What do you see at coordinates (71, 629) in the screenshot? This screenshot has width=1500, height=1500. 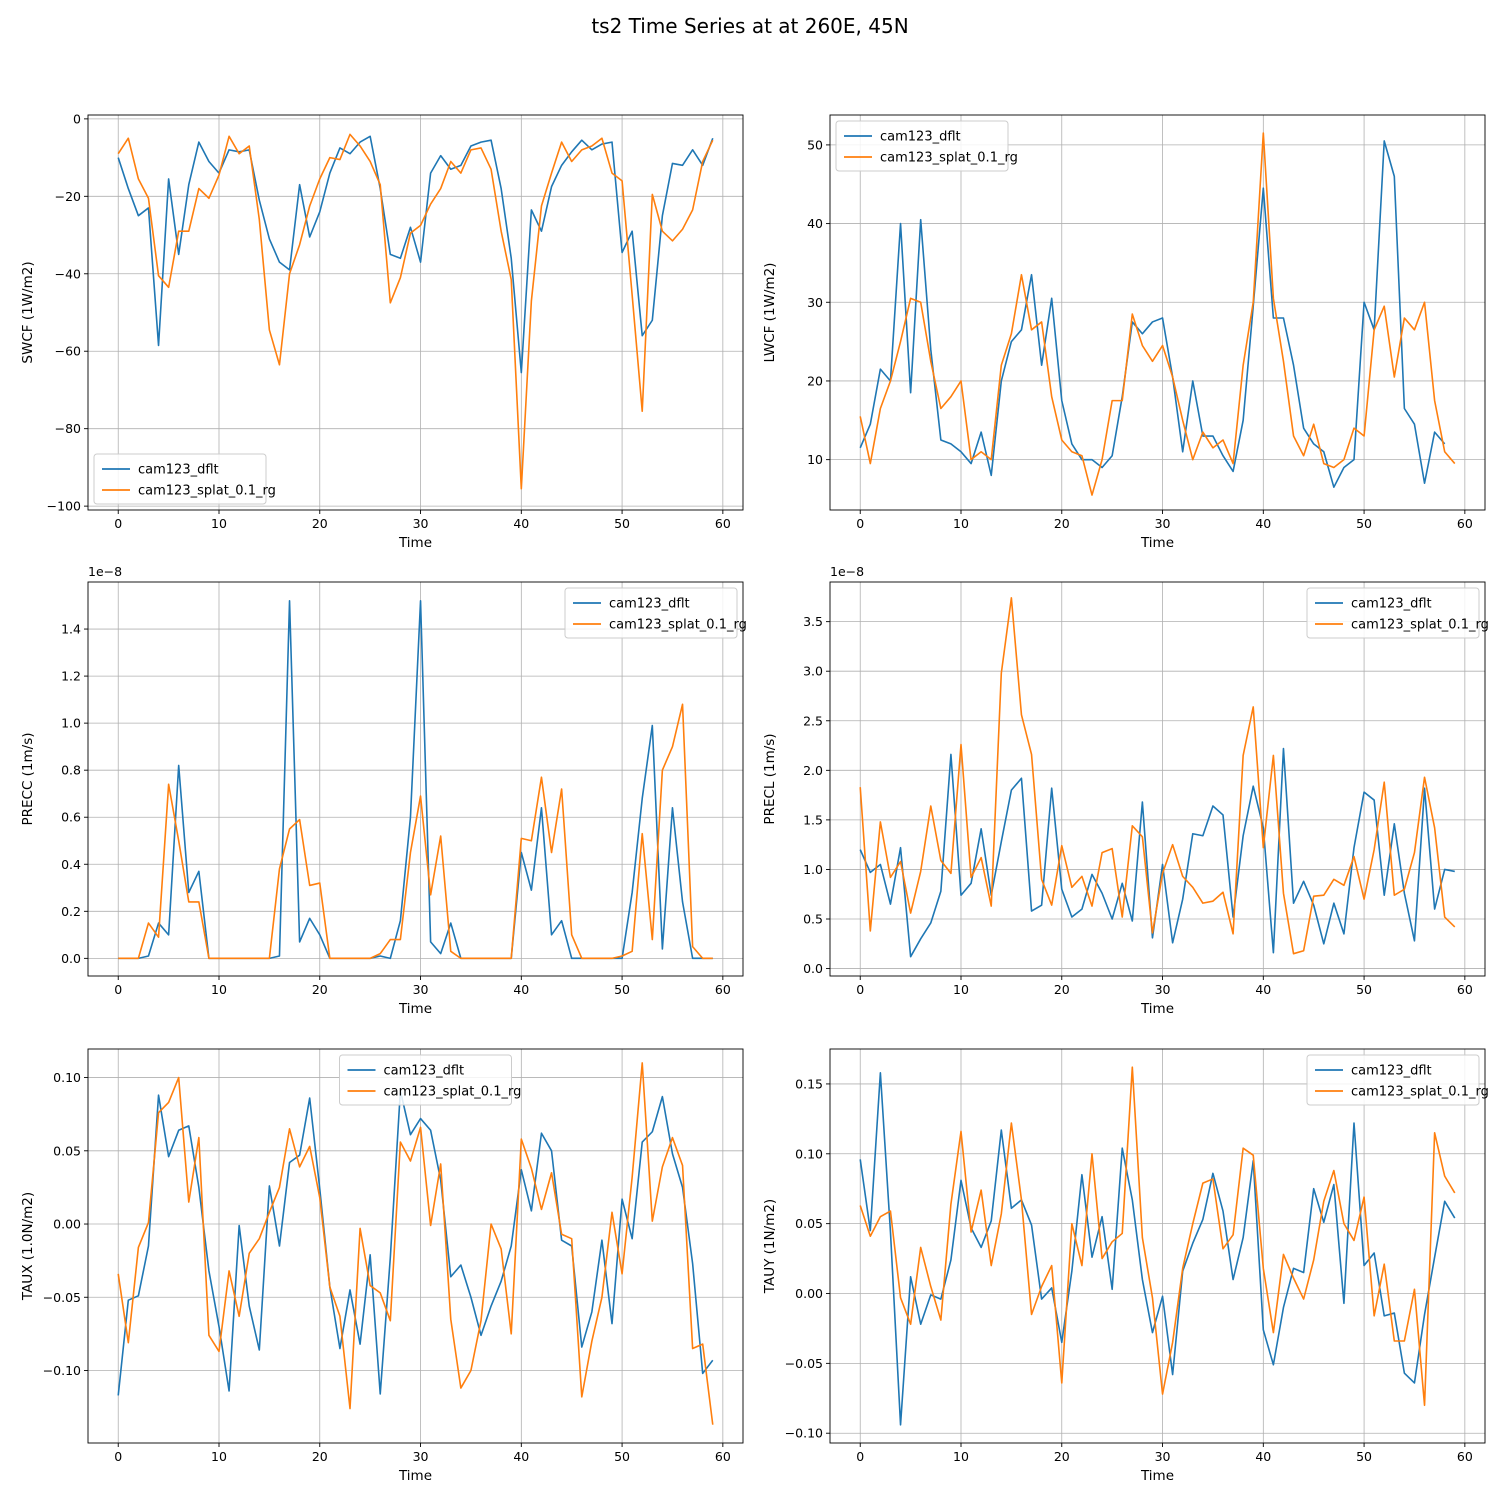 I see `y-tick-label: 1.4` at bounding box center [71, 629].